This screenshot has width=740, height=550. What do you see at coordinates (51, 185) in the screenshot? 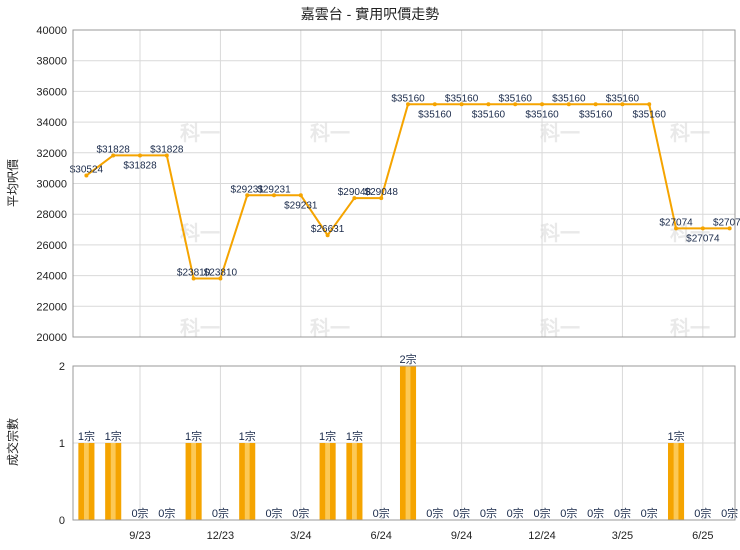
I see `price-y-tick-label: 30000` at bounding box center [51, 185].